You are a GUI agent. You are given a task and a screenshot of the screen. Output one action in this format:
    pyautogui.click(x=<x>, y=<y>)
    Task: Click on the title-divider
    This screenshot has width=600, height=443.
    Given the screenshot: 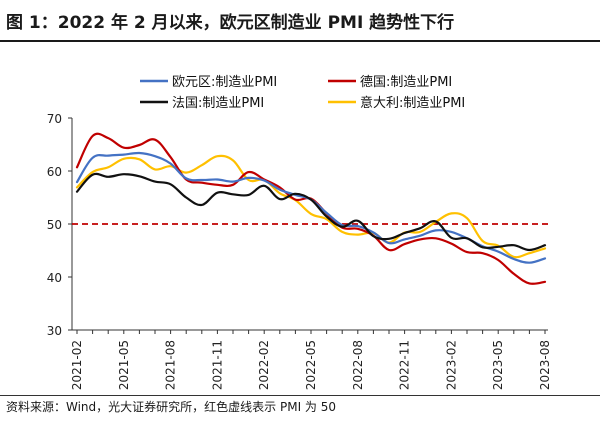 What is the action you would take?
    pyautogui.click(x=300, y=41)
    